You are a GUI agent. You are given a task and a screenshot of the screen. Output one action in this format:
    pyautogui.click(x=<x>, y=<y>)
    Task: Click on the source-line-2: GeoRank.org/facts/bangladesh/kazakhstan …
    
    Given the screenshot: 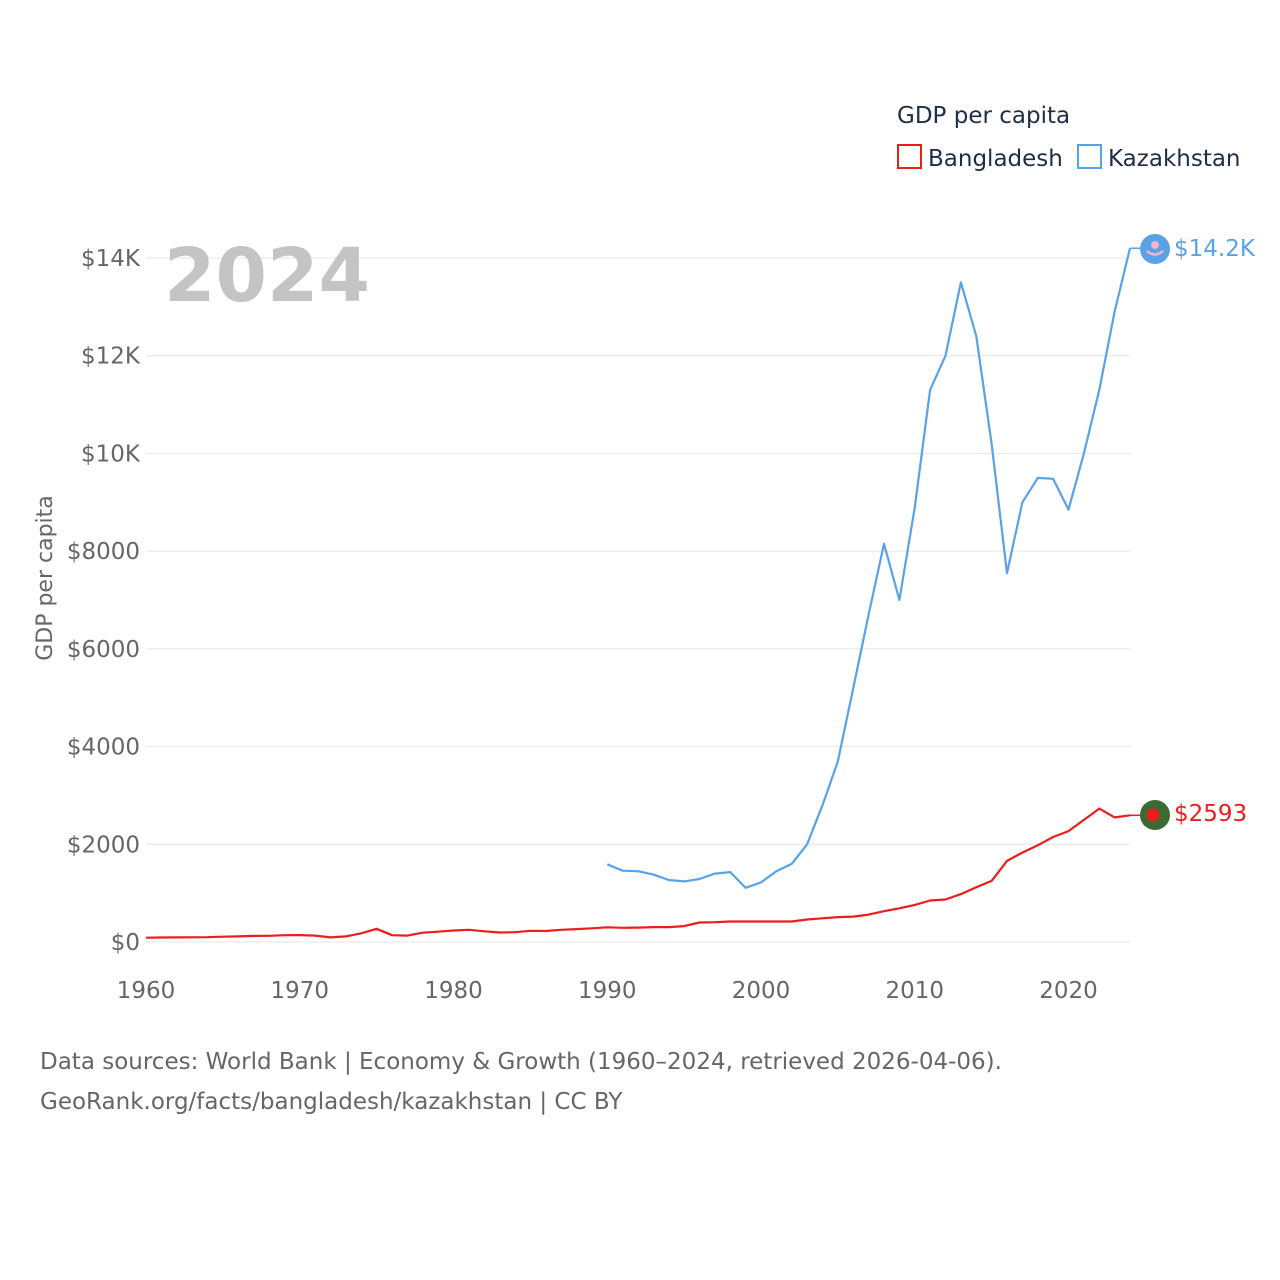 What is the action you would take?
    pyautogui.click(x=331, y=1102)
    